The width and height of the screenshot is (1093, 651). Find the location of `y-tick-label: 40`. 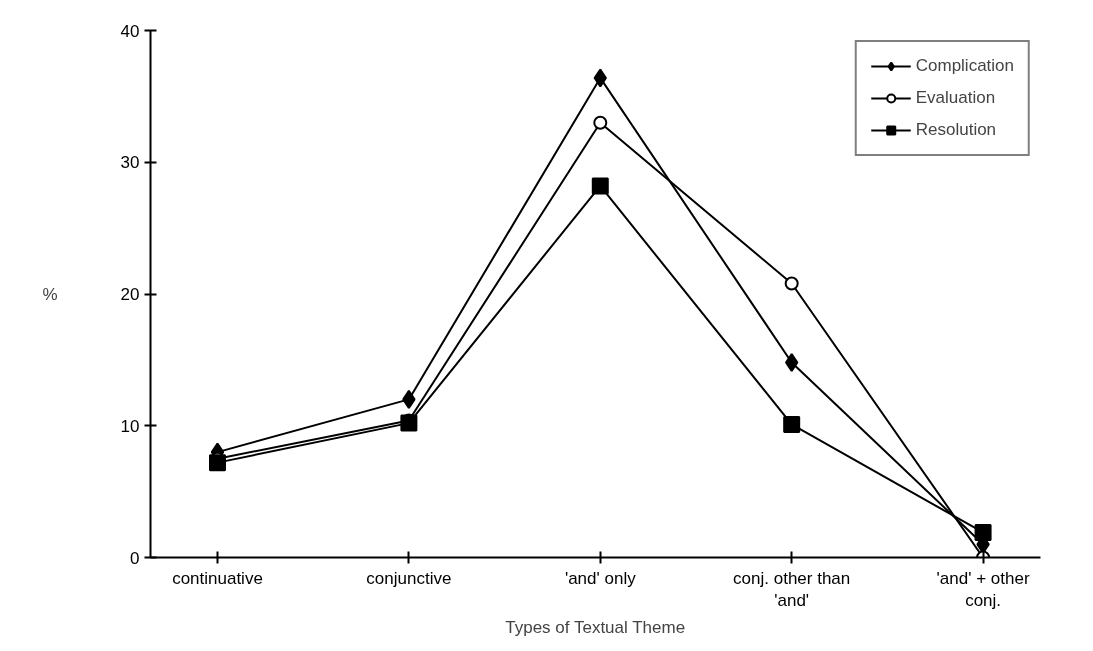

y-tick-label: 40 is located at coordinates (130, 31).